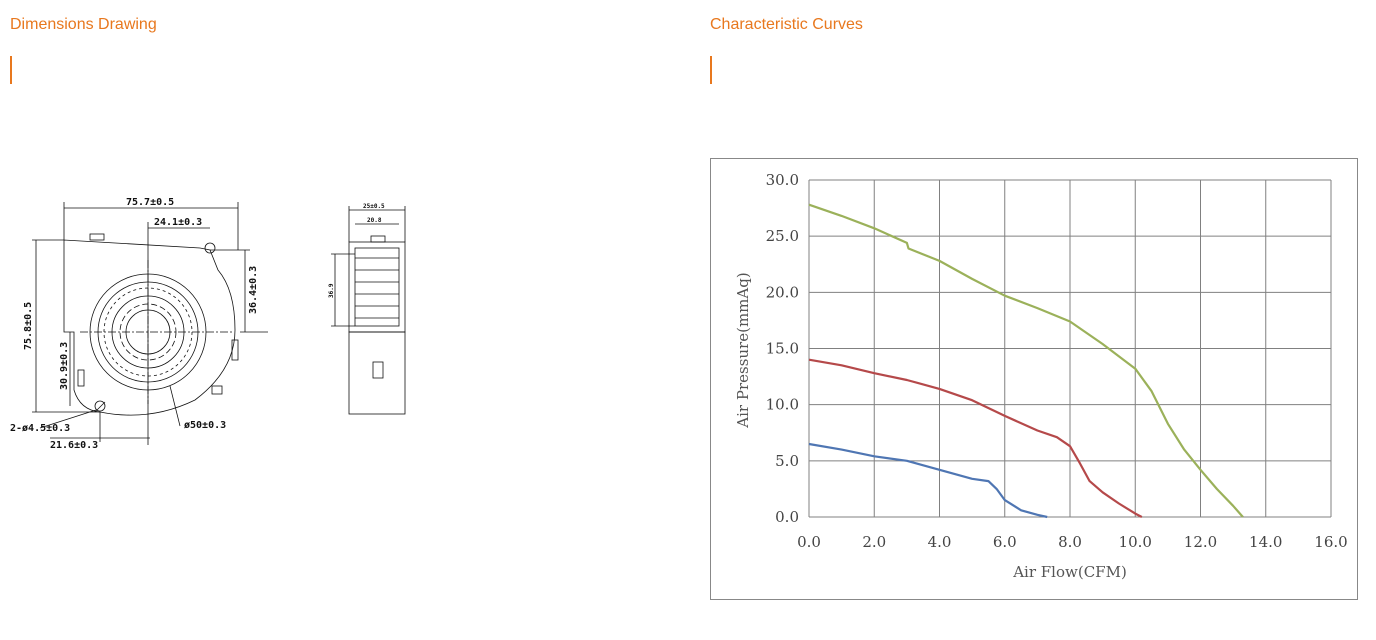  Describe the element at coordinates (367, 309) in the screenshot. I see `side-view-drawing: 25±0.5 20.8 36.9` at that location.